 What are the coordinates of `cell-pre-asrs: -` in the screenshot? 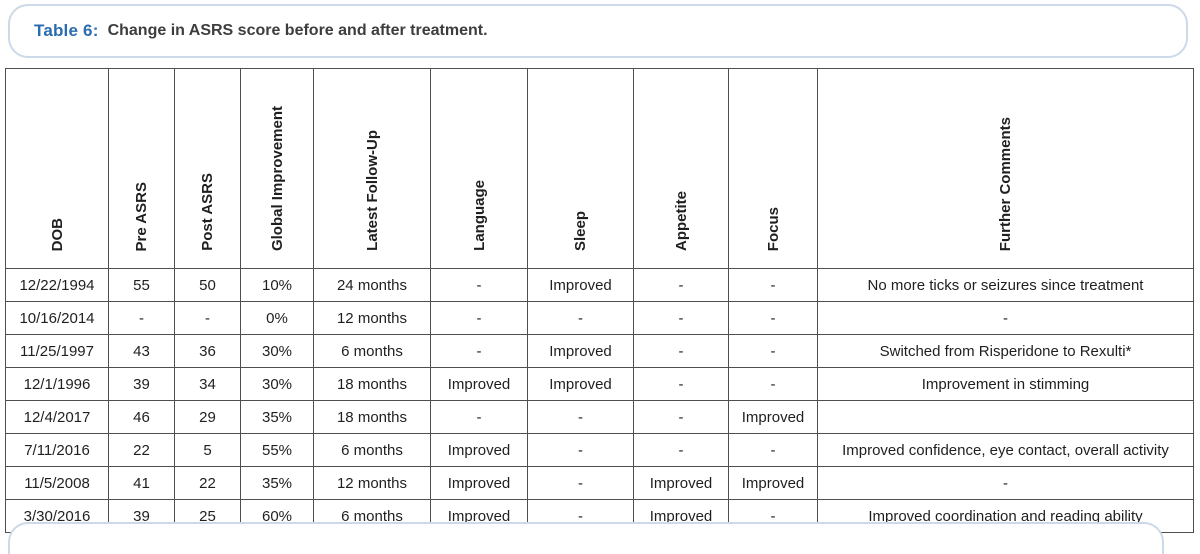 It's located at (141, 318).